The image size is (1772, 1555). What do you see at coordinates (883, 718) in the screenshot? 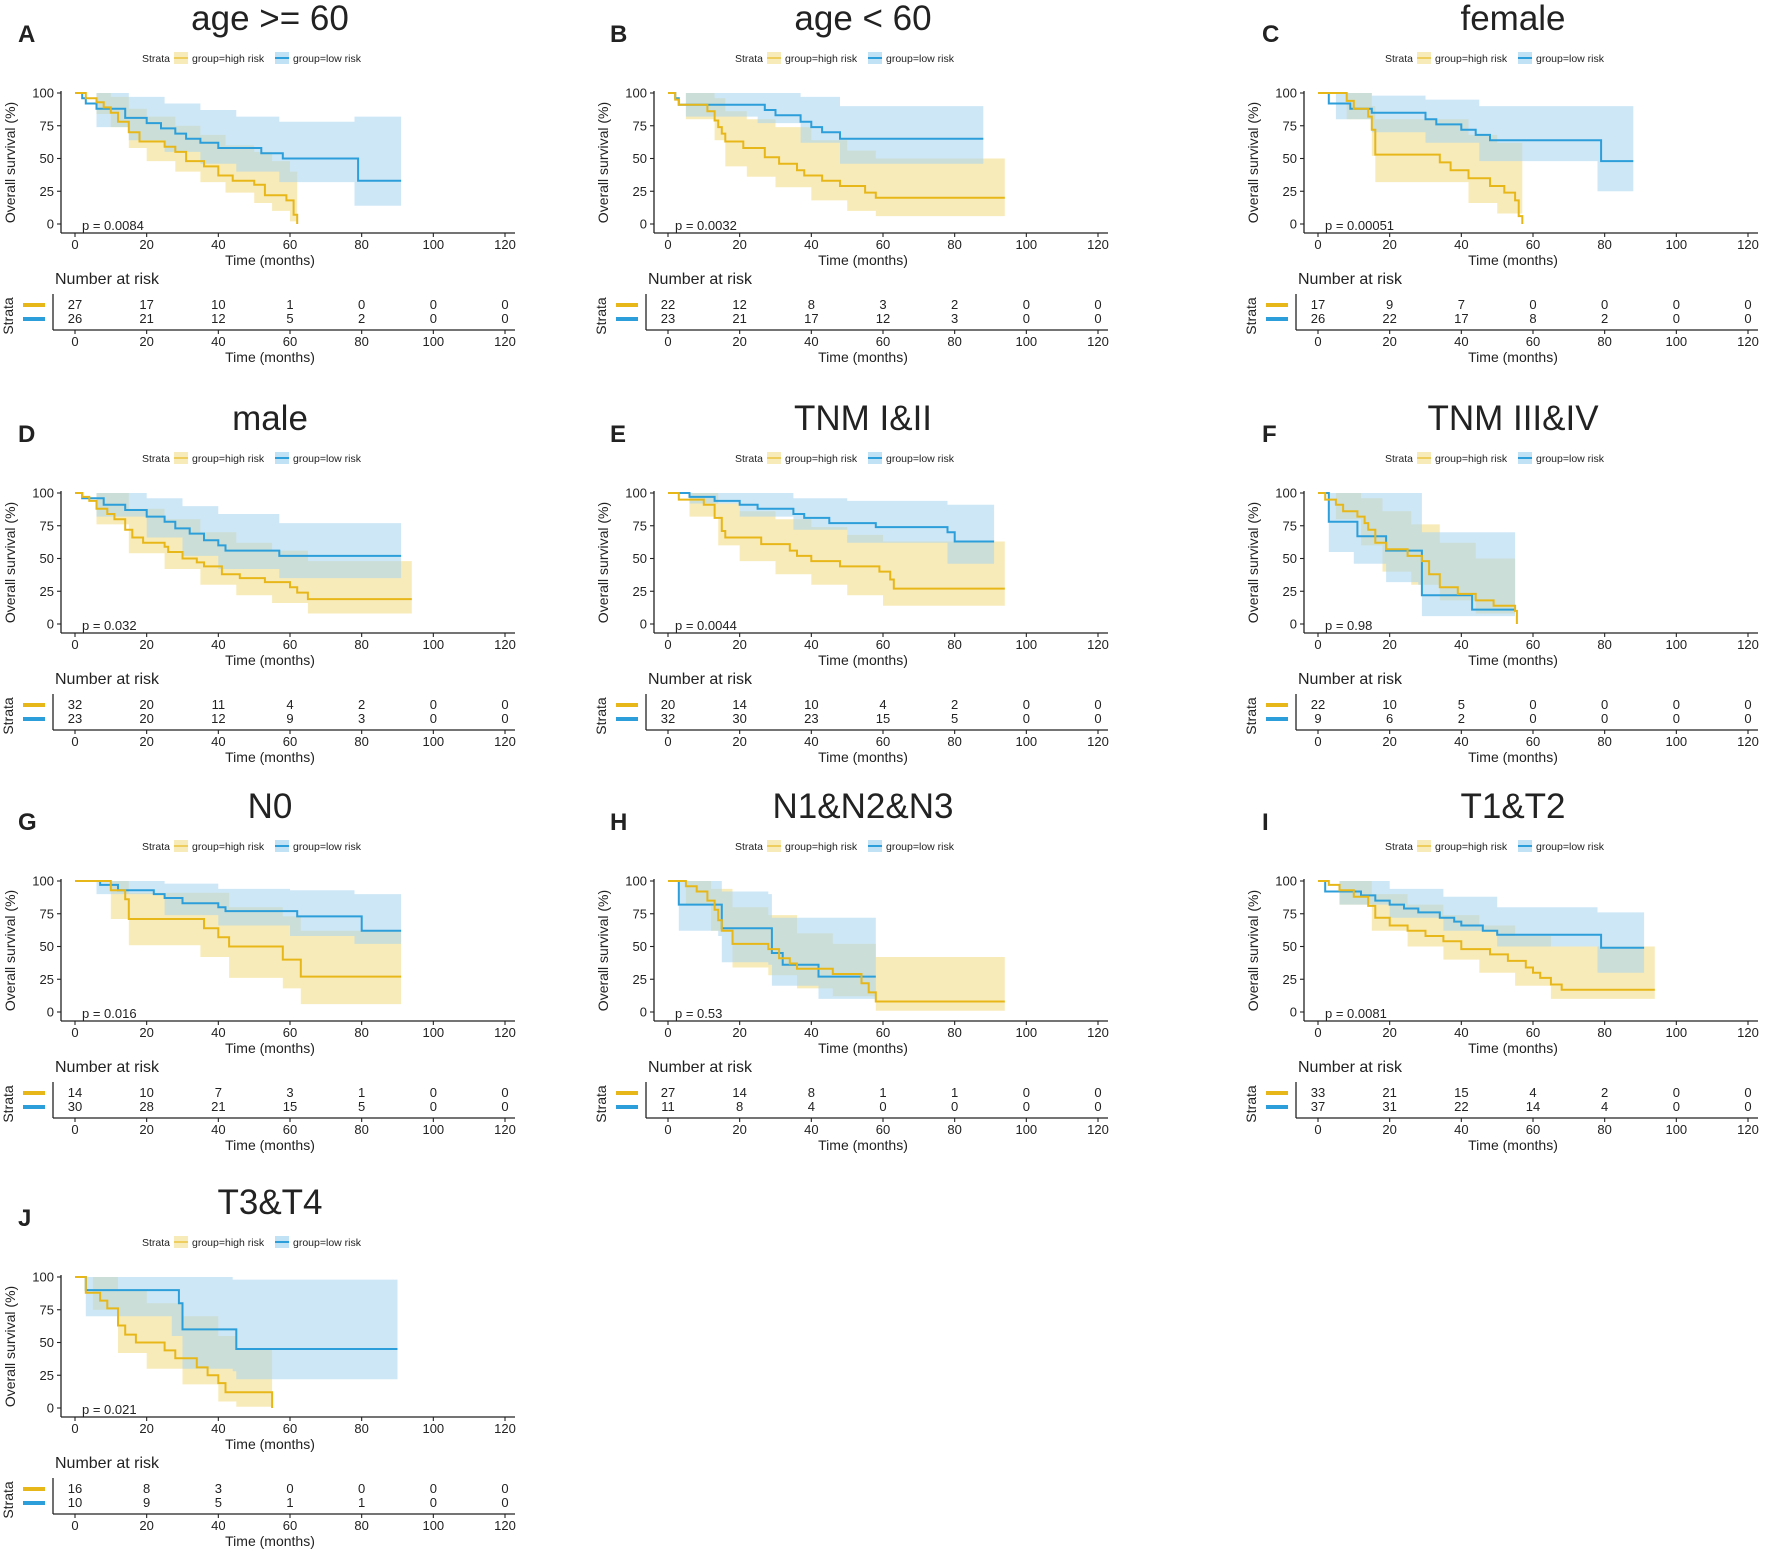
I see `risk-count-low: 15` at bounding box center [883, 718].